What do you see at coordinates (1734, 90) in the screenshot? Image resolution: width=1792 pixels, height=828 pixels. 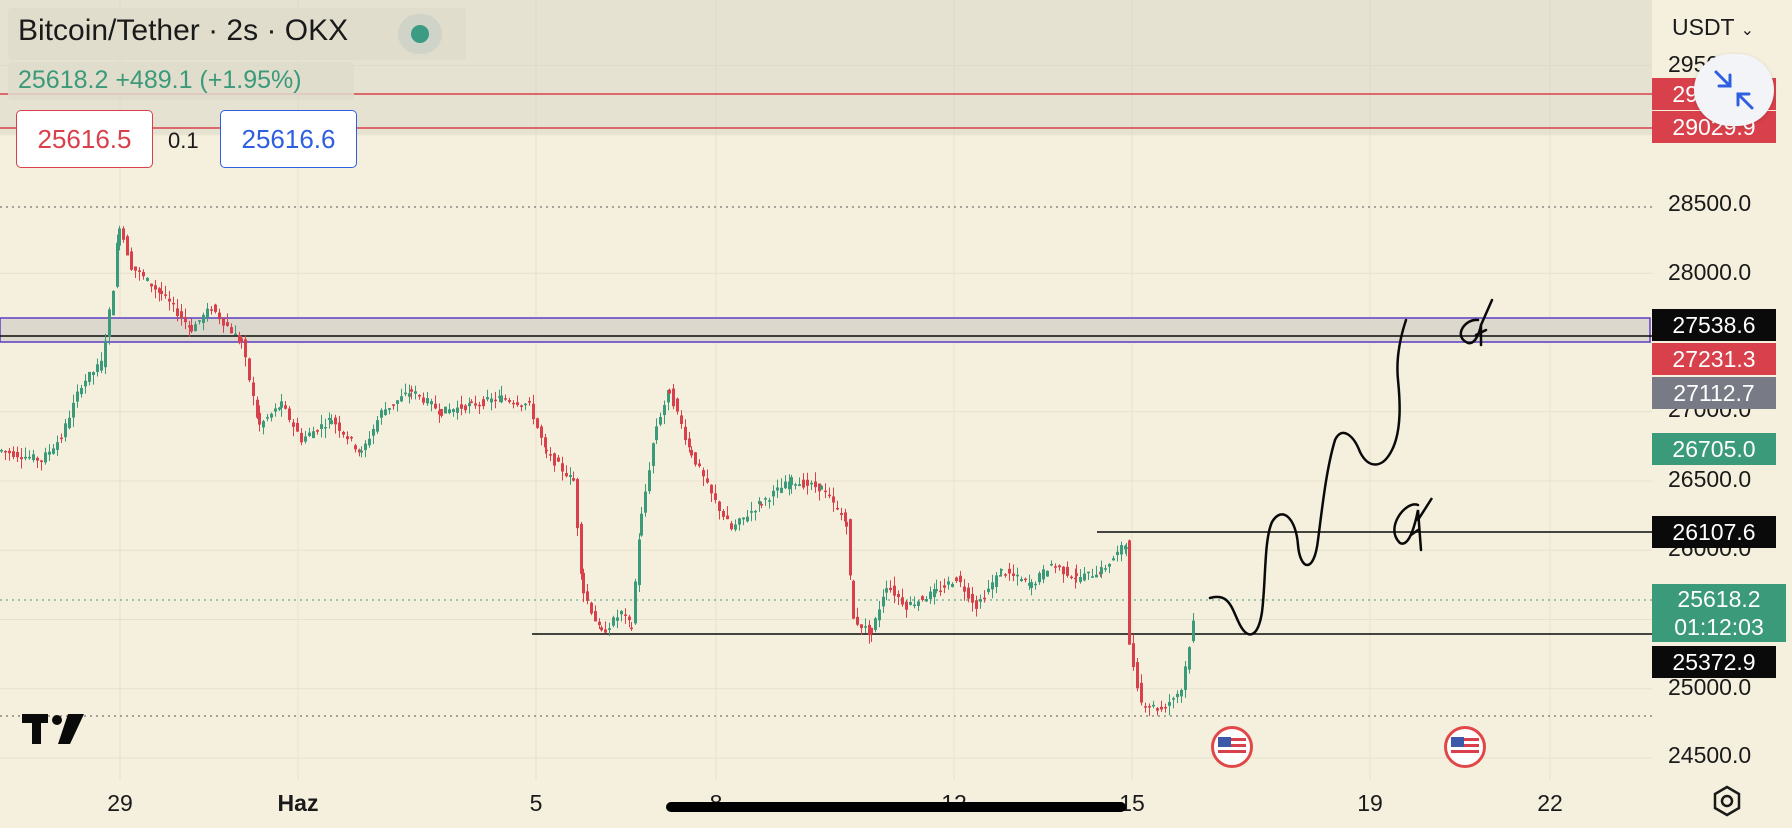 I see `collapse-button` at bounding box center [1734, 90].